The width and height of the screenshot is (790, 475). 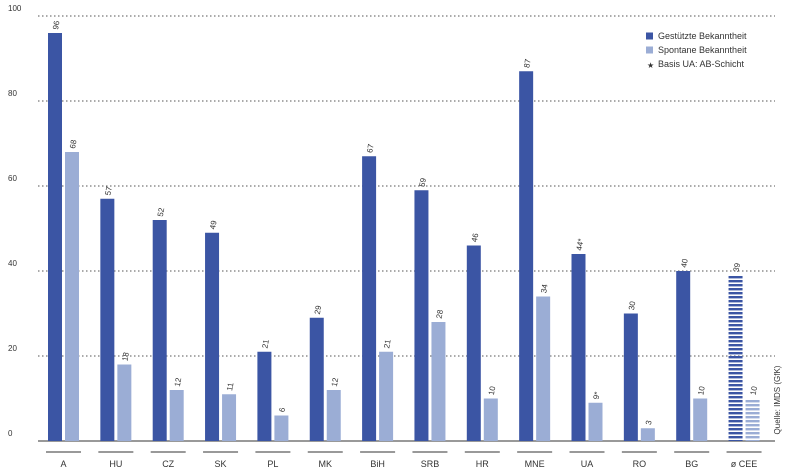 What do you see at coordinates (115, 464) in the screenshot?
I see `x-tick-label: HU` at bounding box center [115, 464].